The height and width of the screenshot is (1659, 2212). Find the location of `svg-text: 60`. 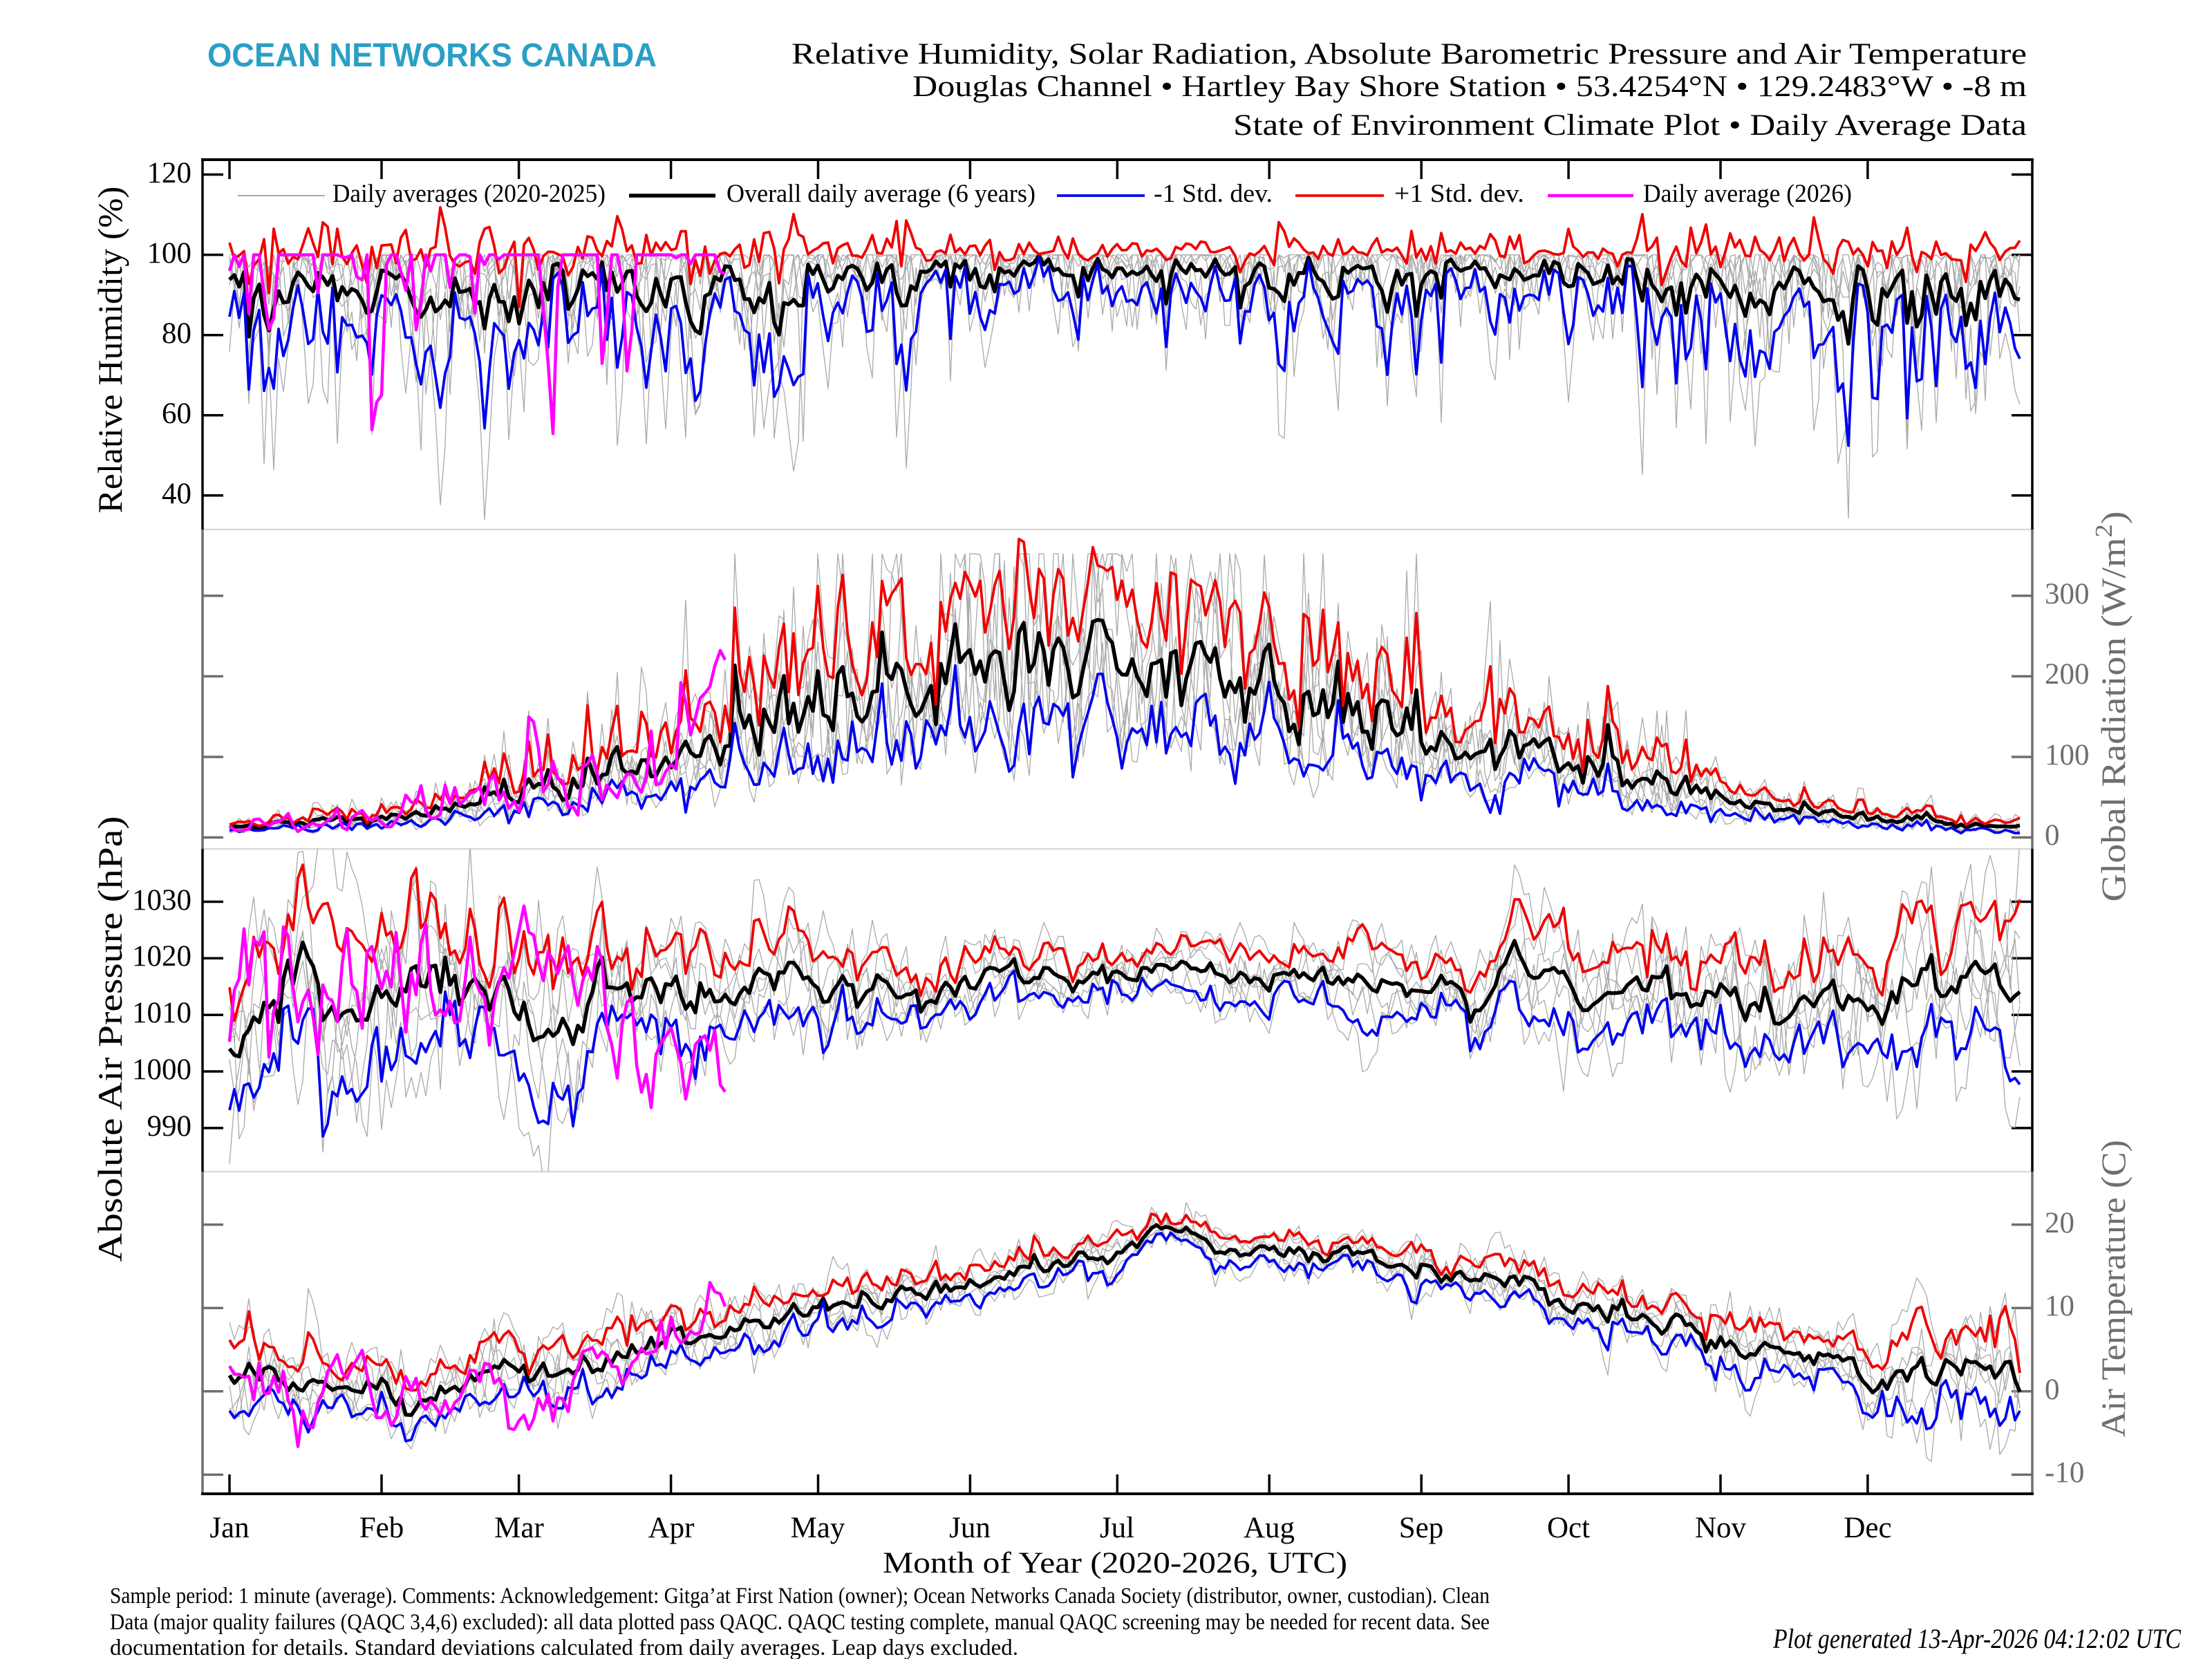

svg-text: 60 is located at coordinates (176, 413).